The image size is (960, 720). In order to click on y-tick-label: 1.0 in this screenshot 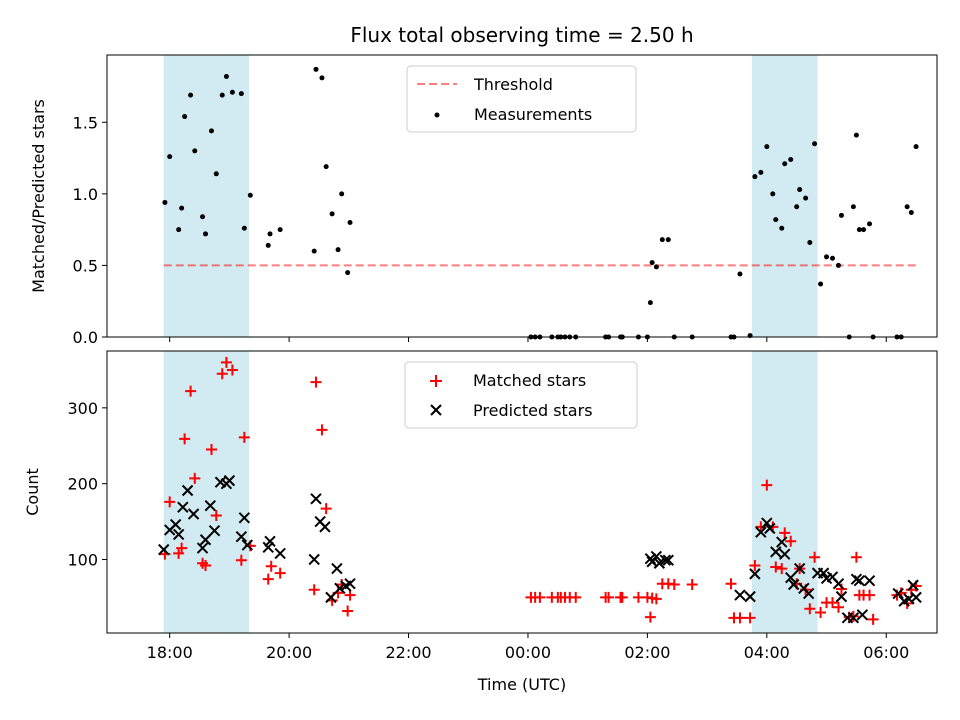, I will do `click(85, 194)`.